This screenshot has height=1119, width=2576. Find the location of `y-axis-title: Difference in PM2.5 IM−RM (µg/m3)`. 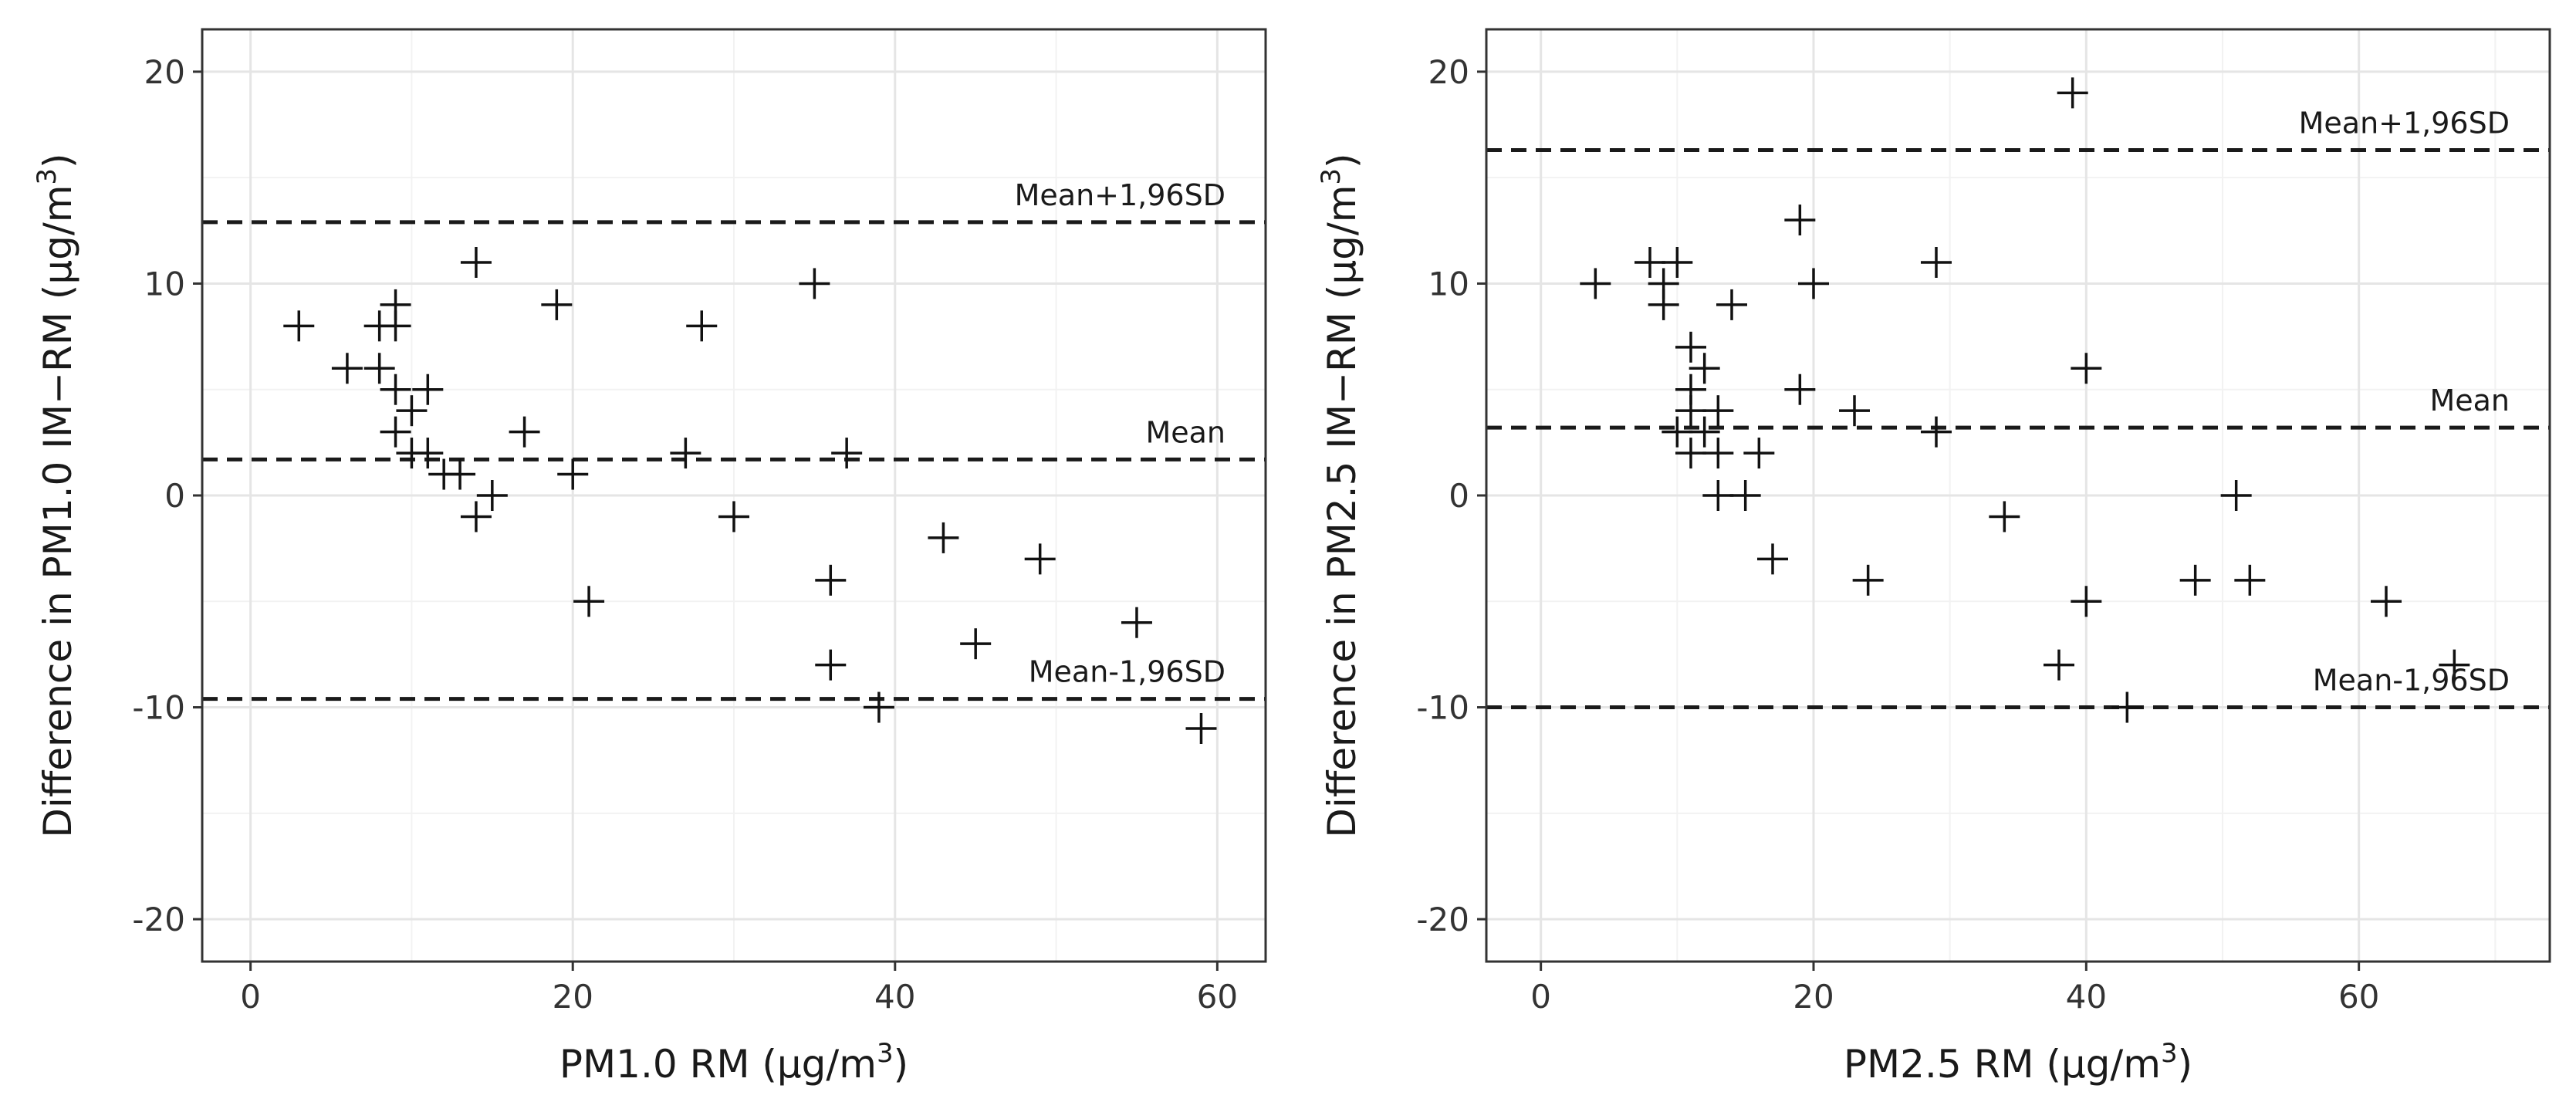

y-axis-title: Difference in PM2.5 IM−RM (µg/m3) is located at coordinates (1340, 495).